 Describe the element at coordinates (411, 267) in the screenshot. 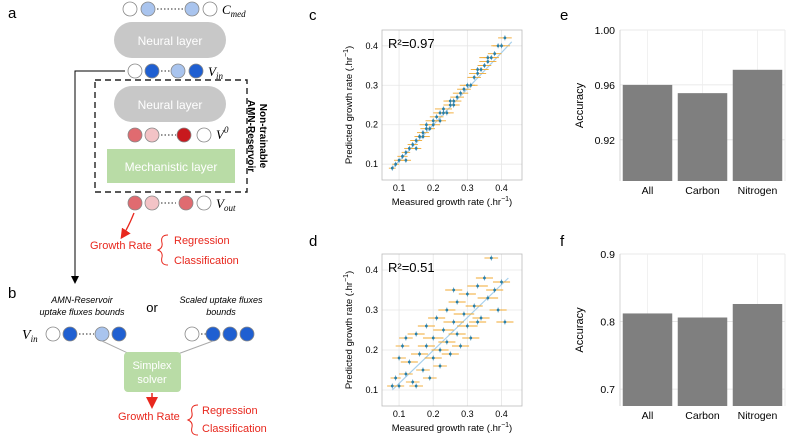

I see `r2-annotation: R²=0.51` at that location.